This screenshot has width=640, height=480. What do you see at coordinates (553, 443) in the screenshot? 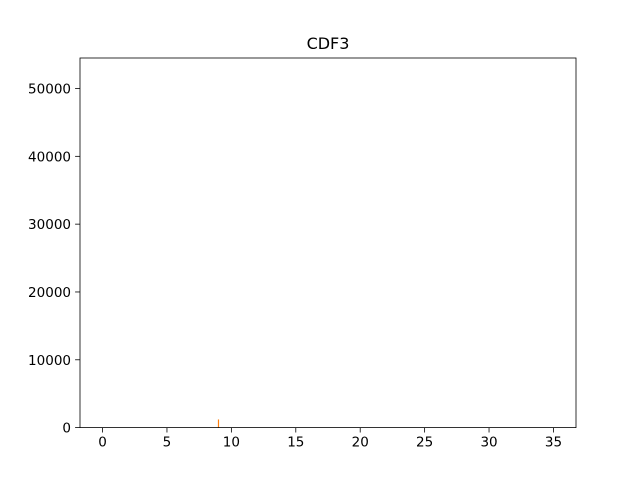
I see `x-tick-label: 35` at bounding box center [553, 443].